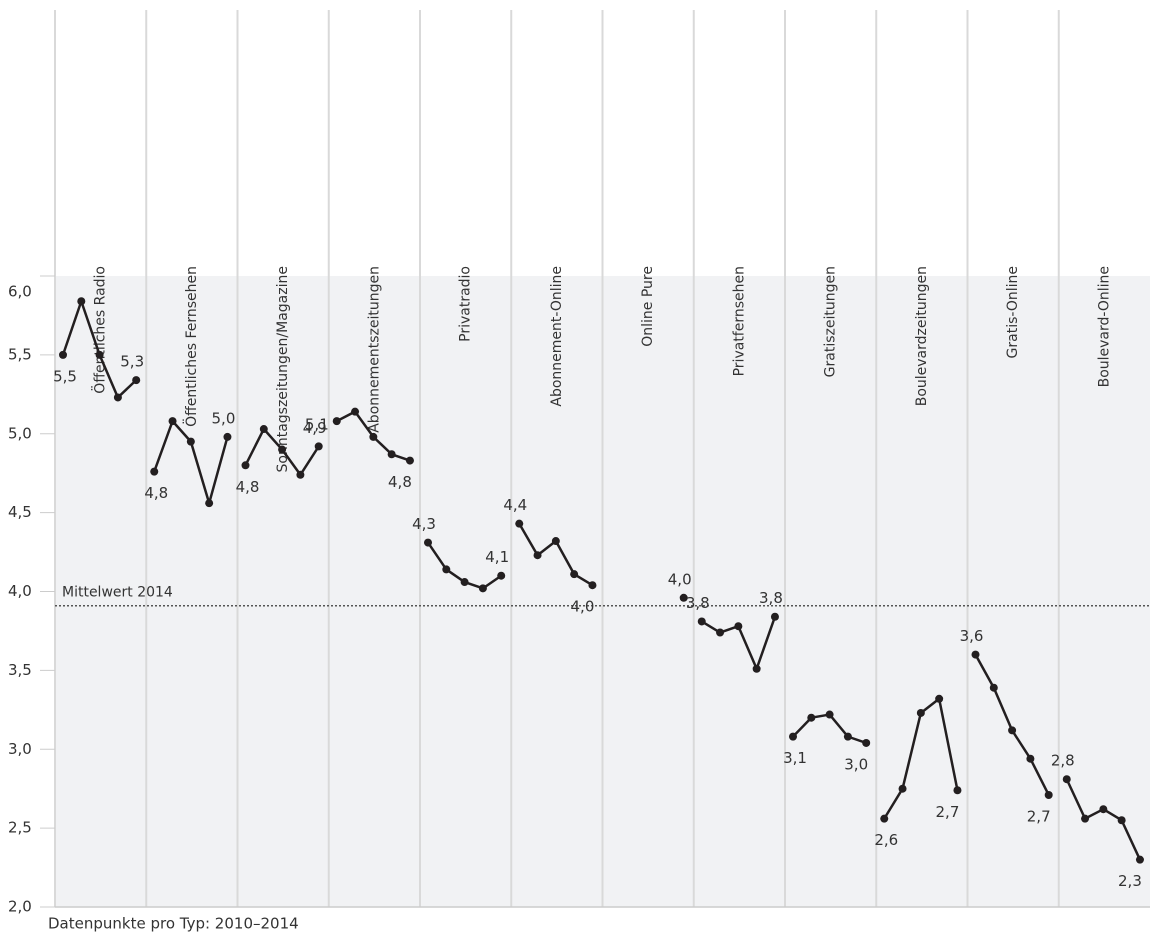 The image size is (1150, 934). Describe the element at coordinates (317, 425) in the screenshot. I see `data-label: 5,1` at that location.